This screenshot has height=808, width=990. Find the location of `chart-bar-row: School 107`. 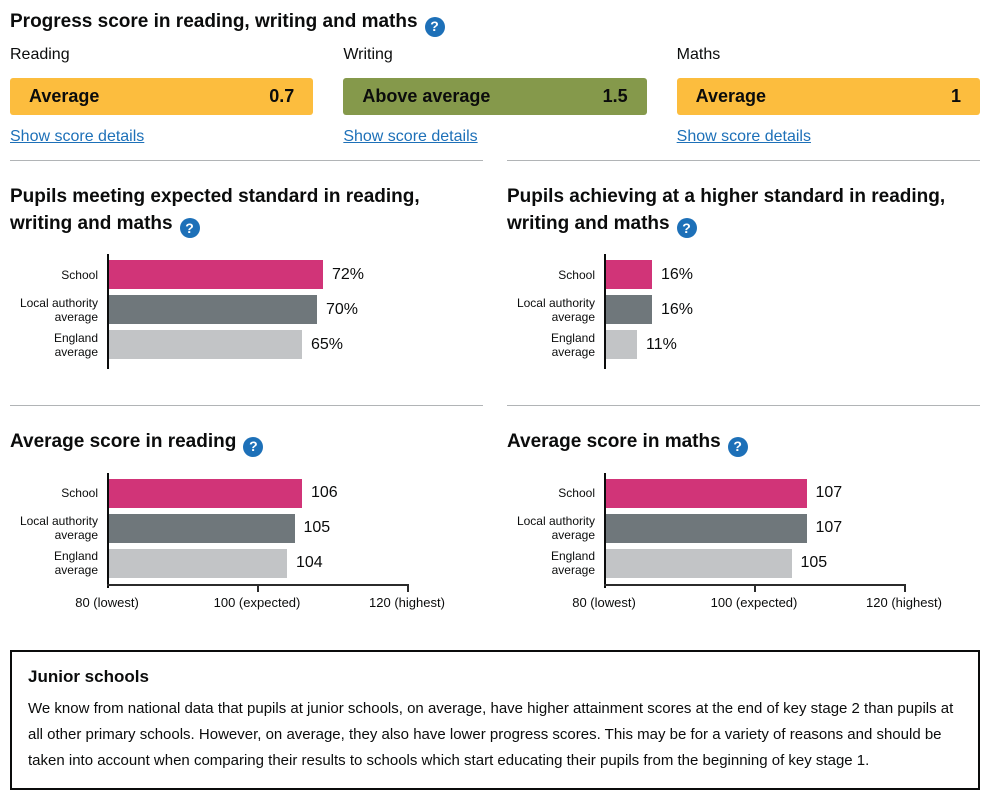

chart-bar-row: School 107 is located at coordinates (743, 493).